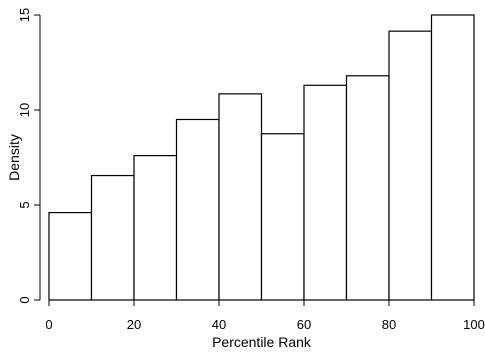 The width and height of the screenshot is (485, 353). What do you see at coordinates (304, 324) in the screenshot?
I see `x-tick-label: 60` at bounding box center [304, 324].